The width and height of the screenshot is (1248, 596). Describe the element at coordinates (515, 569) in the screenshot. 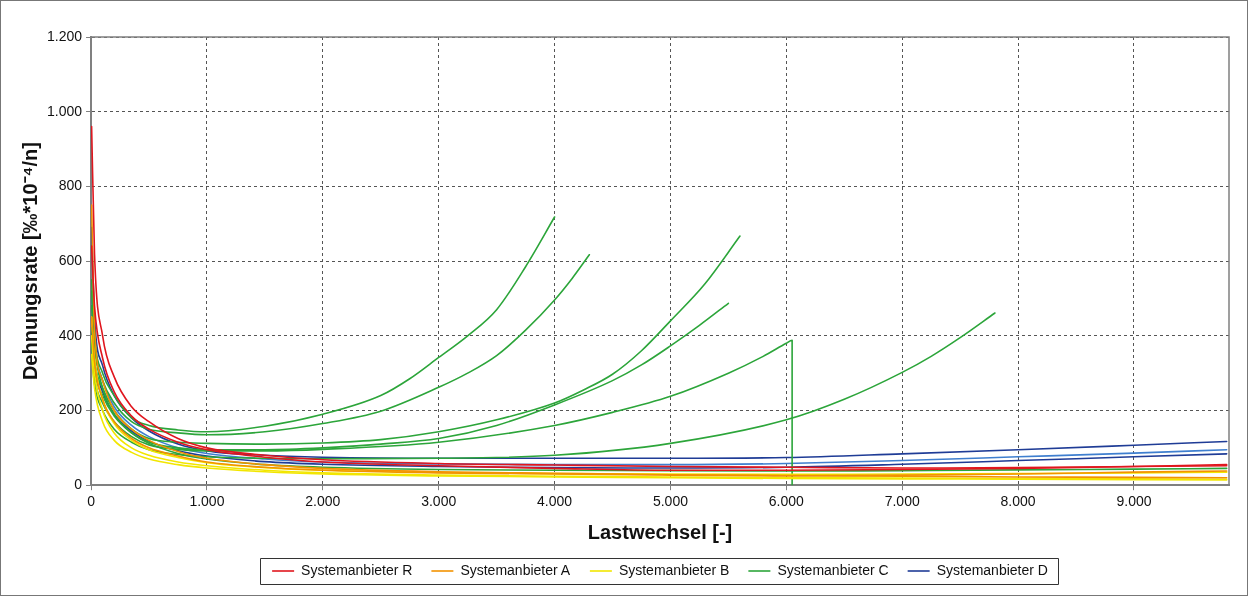

I see `legend-label: Systemanbieter A` at that location.